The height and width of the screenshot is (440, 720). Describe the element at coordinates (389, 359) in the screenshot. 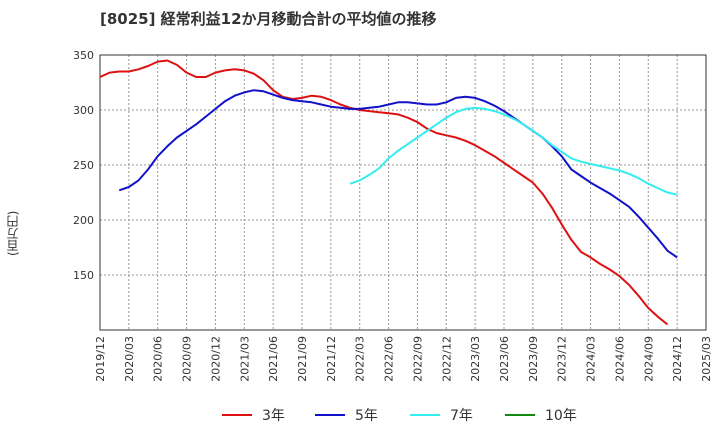

I see `x-tick-label: 2022/06` at that location.